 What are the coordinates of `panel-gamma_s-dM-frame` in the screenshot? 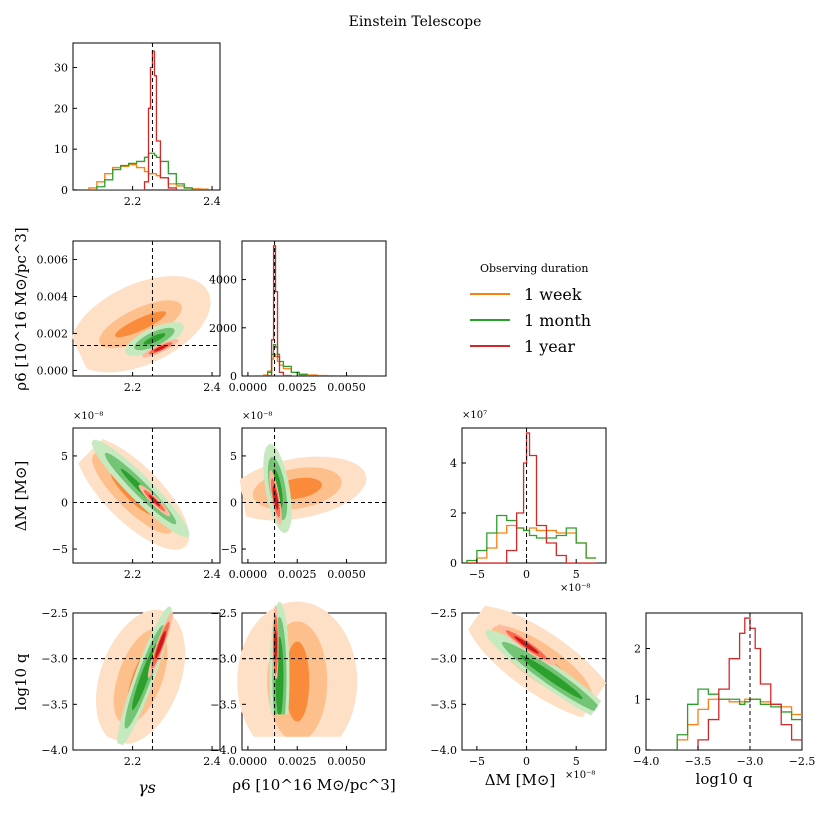 It's located at (146, 495).